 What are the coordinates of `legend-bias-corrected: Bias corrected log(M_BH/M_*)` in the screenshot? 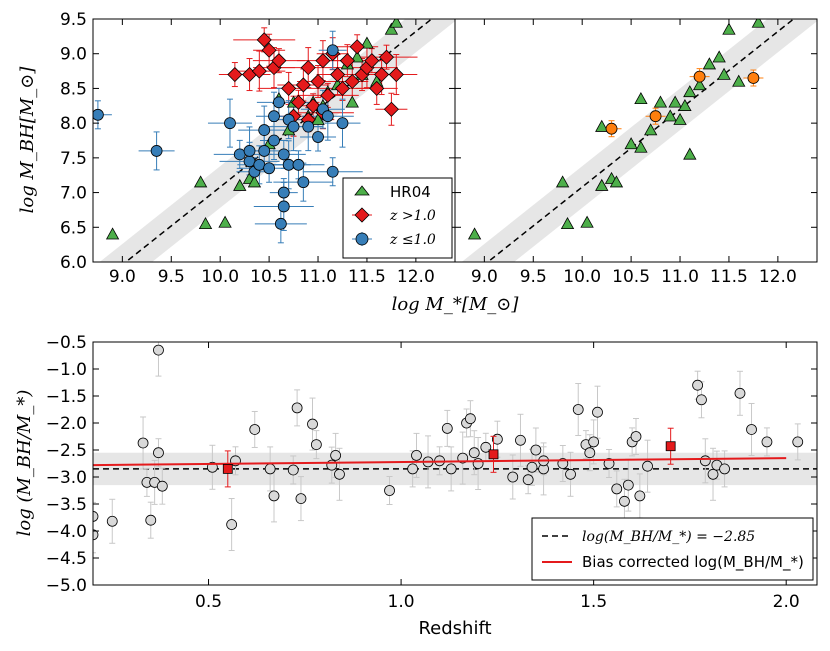 It's located at (693, 562).